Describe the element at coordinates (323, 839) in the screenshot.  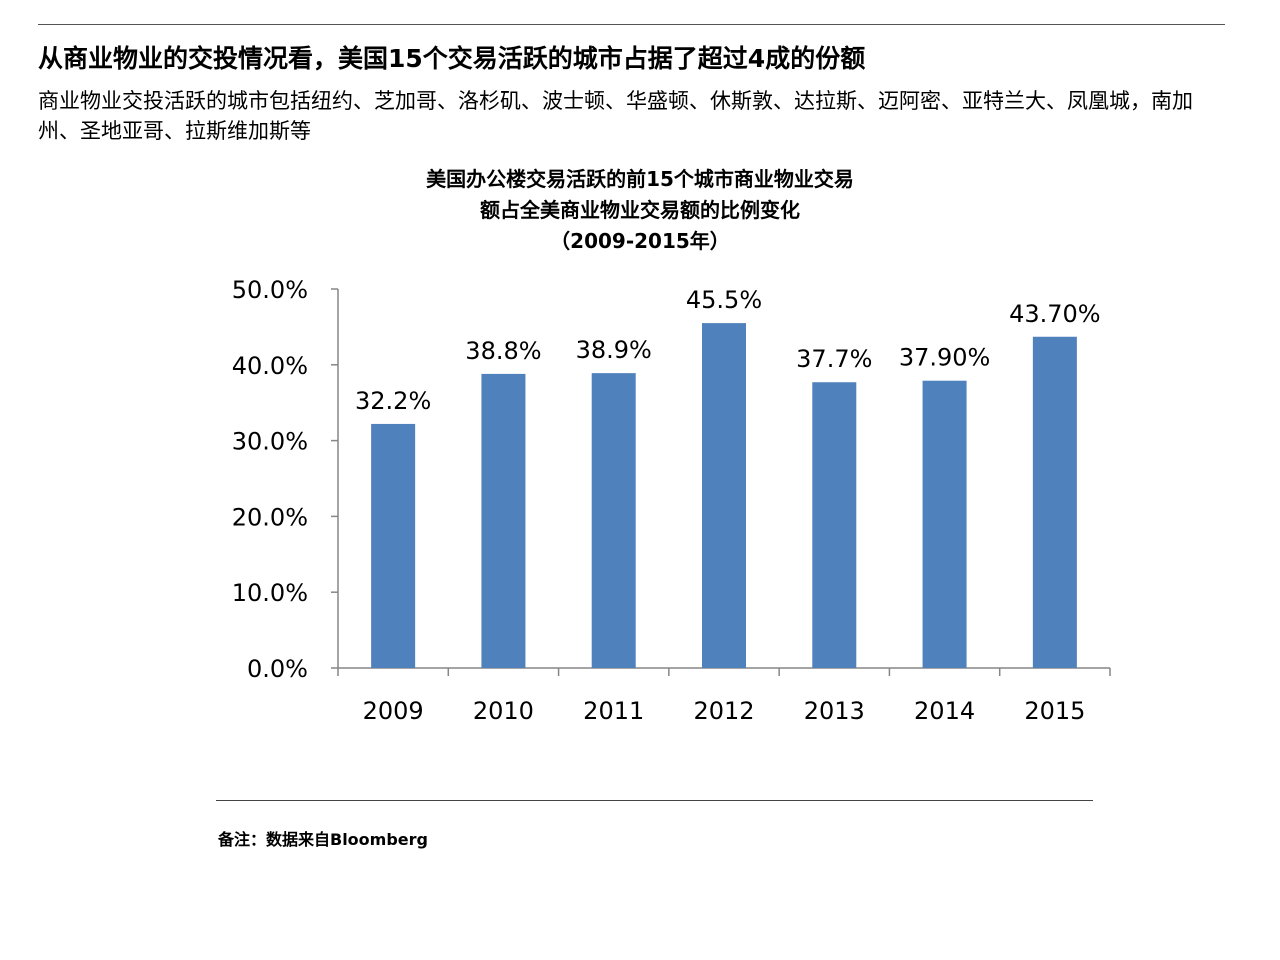
I see `footnote: 备注：数据来自Bloomberg` at that location.